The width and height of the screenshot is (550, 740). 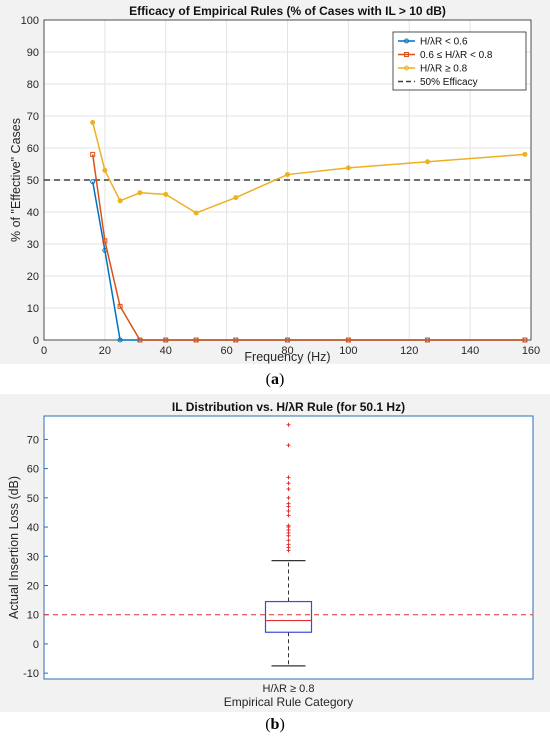 I want to click on y-tick-label: 90, so click(x=33, y=53).